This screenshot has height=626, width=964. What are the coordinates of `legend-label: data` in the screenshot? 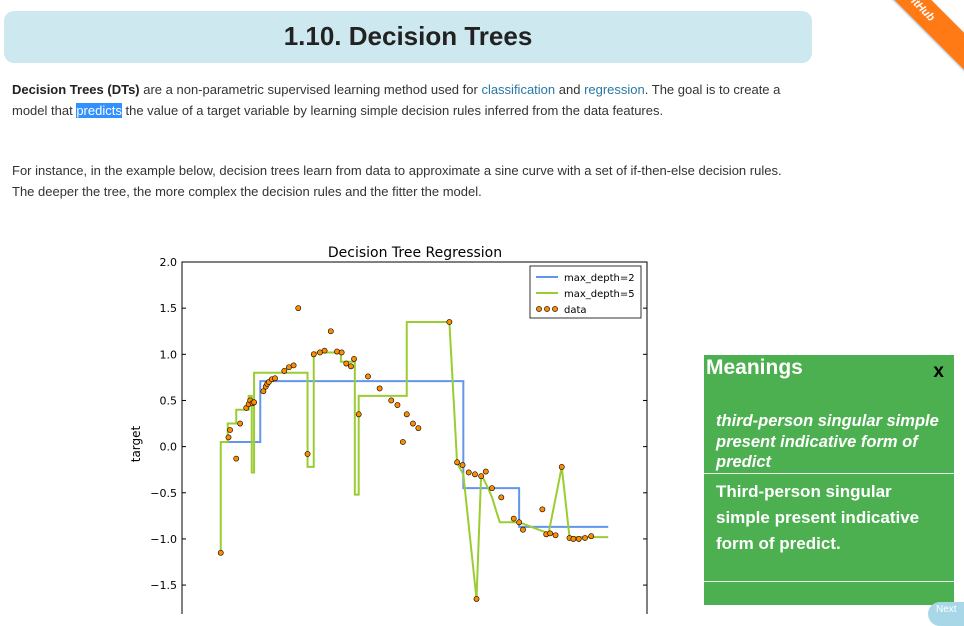 It's located at (575, 310).